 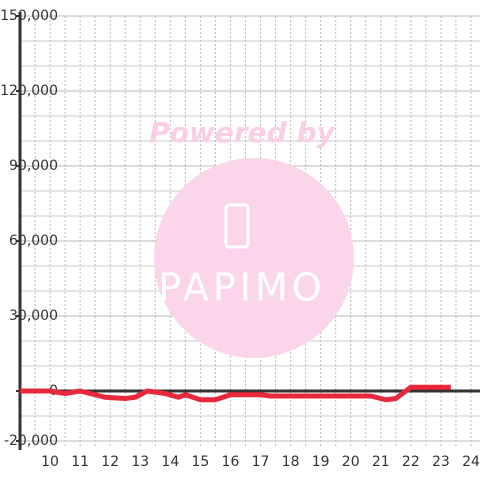 What do you see at coordinates (237, 226) in the screenshot?
I see `watermark-phone` at bounding box center [237, 226].